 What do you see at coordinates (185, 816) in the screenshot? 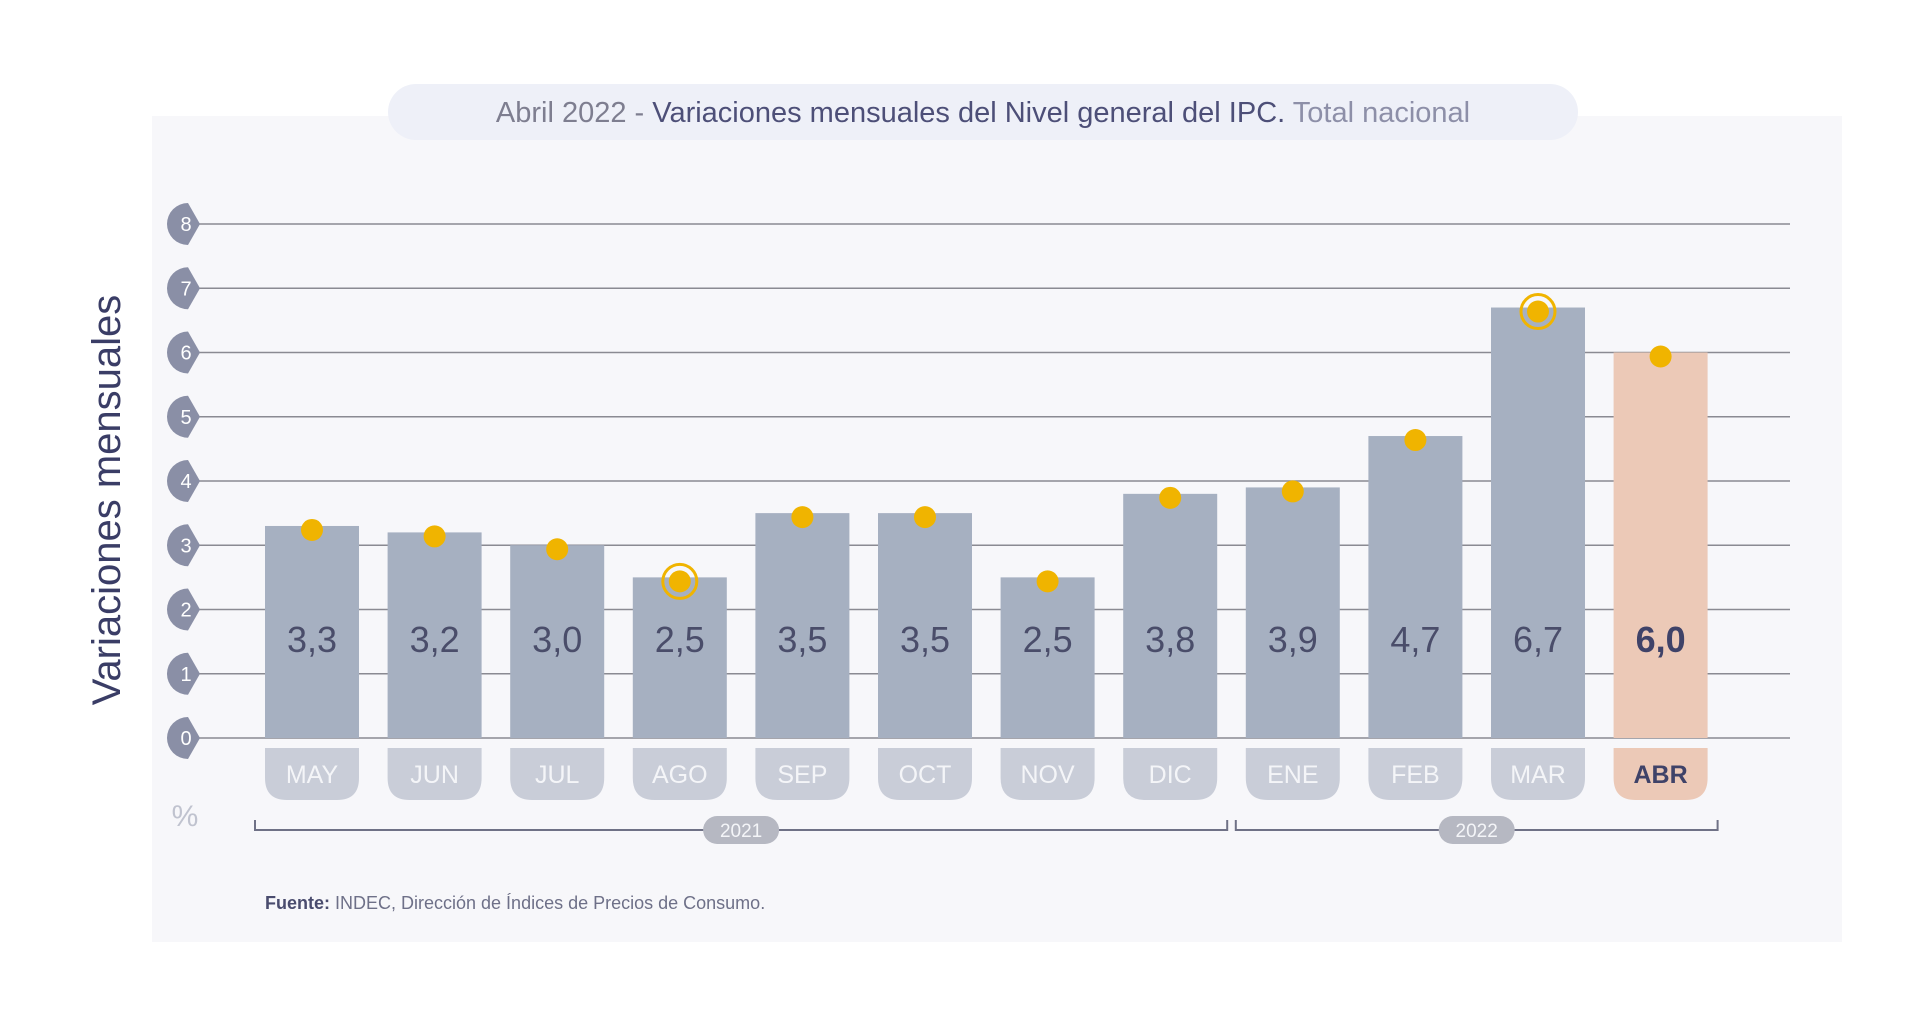
I see `unit-label: %` at bounding box center [185, 816].